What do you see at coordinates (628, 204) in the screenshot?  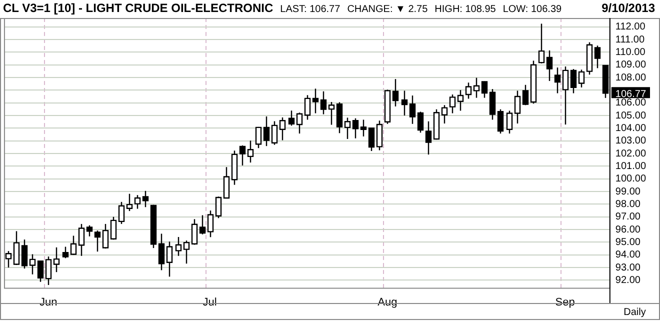 I see `y-tick-label: 98.00` at bounding box center [628, 204].